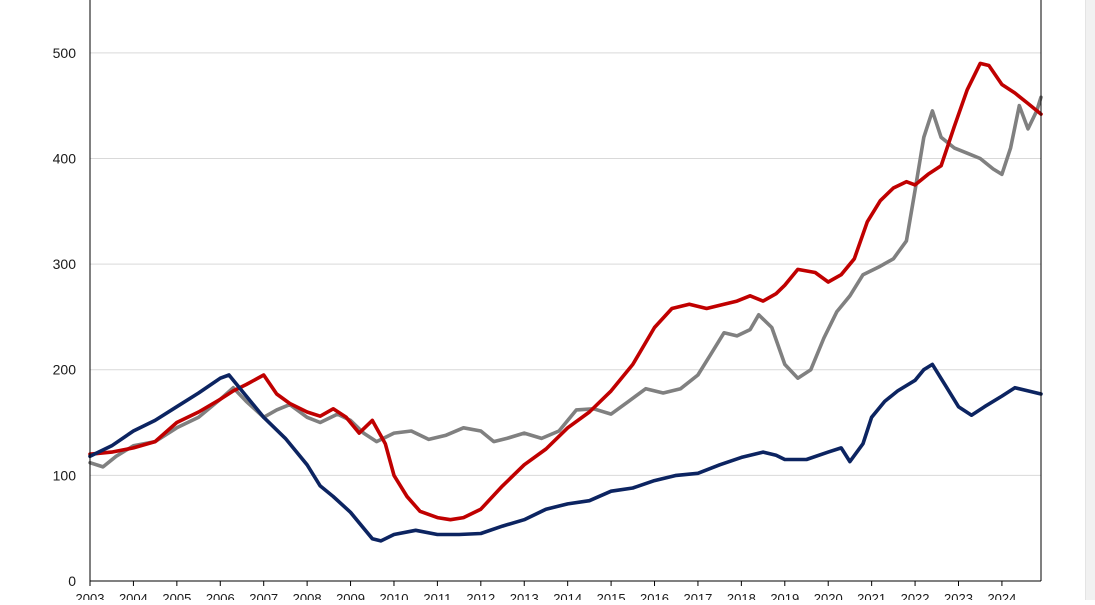 The image size is (1095, 605). Describe the element at coordinates (915, 595) in the screenshot. I see `x-tick-label: 2022` at that location.